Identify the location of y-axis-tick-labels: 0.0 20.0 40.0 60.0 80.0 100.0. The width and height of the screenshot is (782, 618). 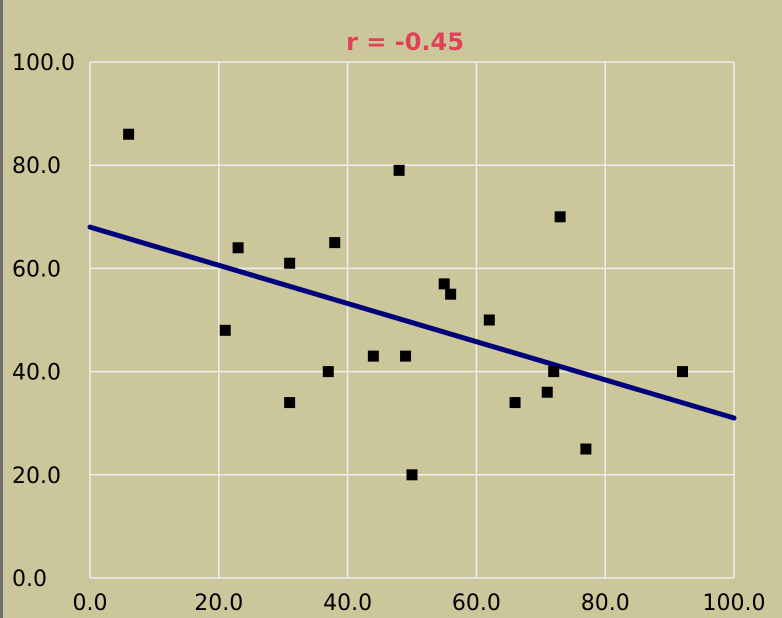
(43, 321).